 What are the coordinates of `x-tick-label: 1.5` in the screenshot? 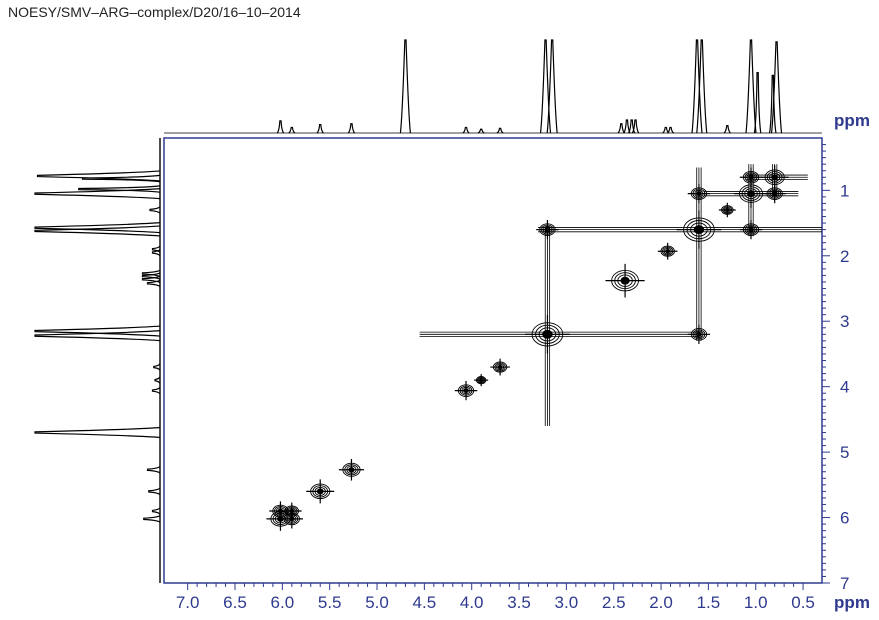 It's located at (709, 602).